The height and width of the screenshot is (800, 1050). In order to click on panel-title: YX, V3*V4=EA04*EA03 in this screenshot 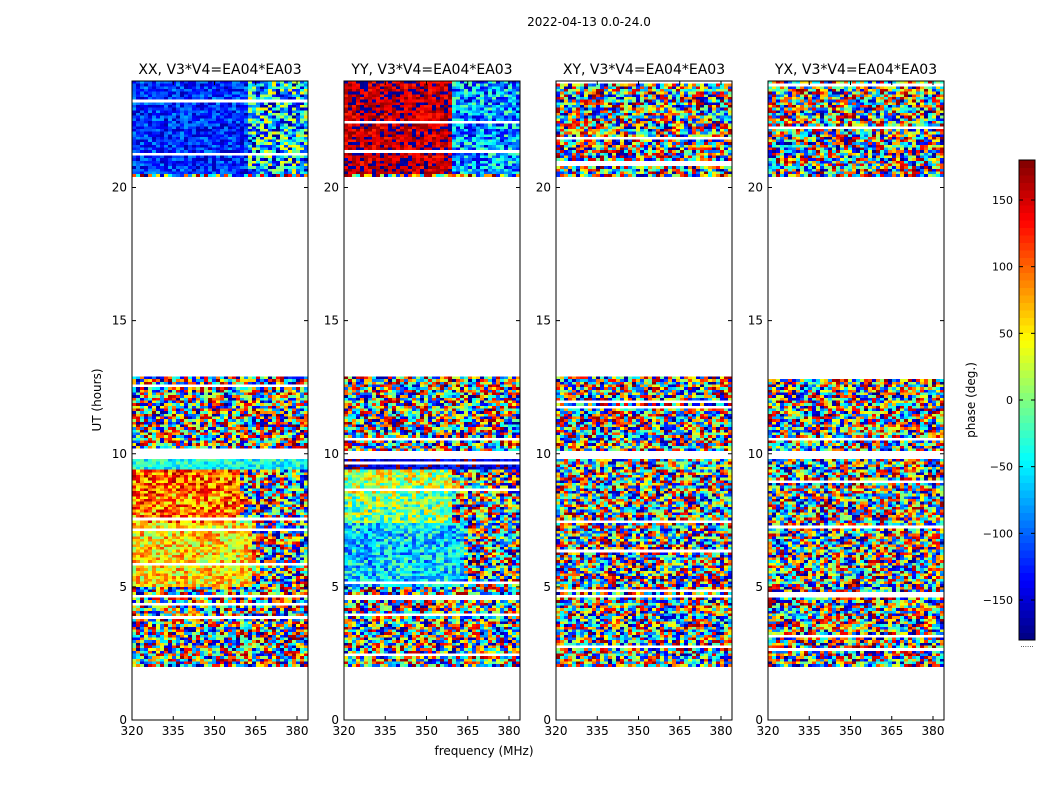, I will do `click(855, 70)`.